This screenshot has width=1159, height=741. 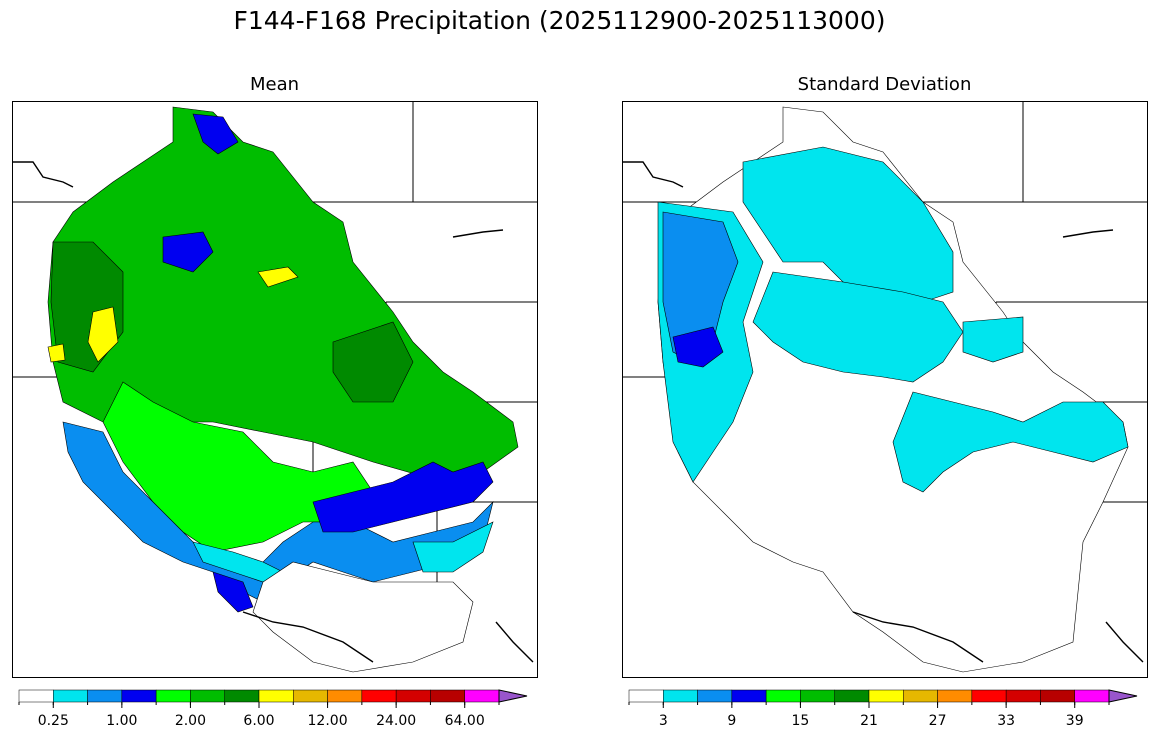 I want to click on colorbar-std-tick-label-3: 21, so click(x=869, y=721).